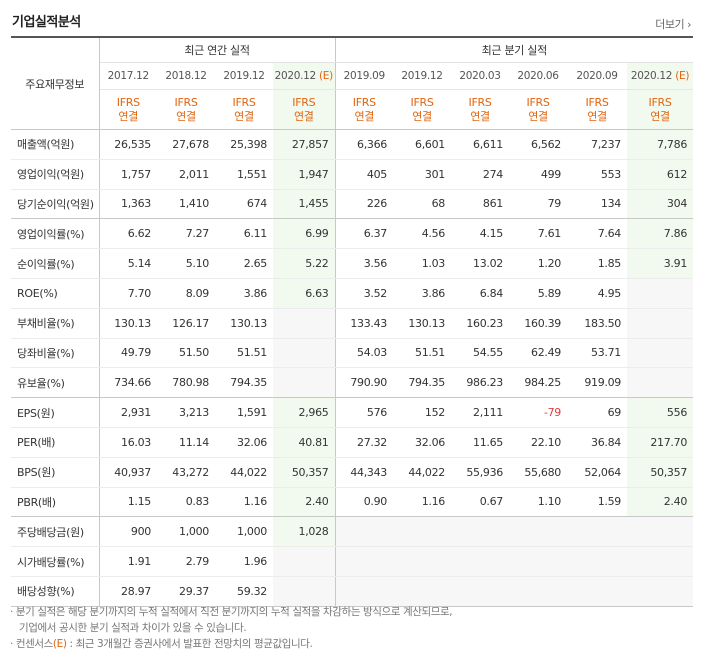 Image resolution: width=705 pixels, height=664 pixels. I want to click on value-cell: 22.10, so click(538, 442).